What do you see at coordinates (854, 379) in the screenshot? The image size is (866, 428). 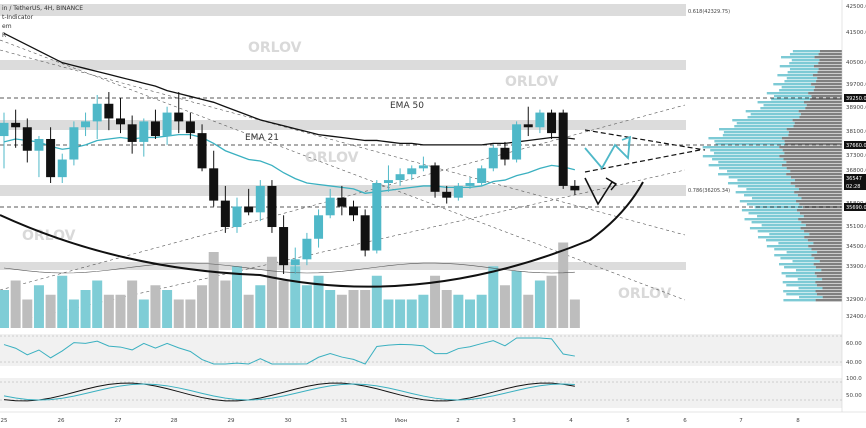 I see `stoch-tick: 100.0` at bounding box center [854, 379].